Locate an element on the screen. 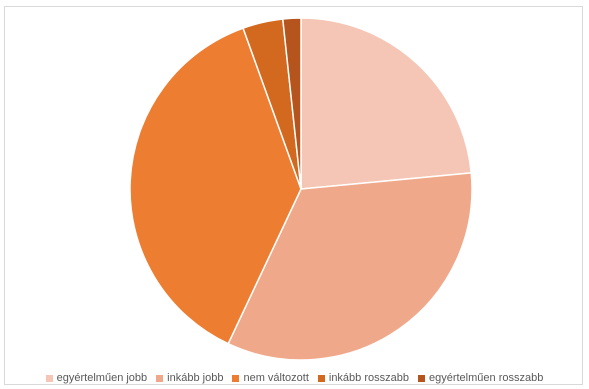 Image resolution: width=589 pixels, height=389 pixels. legend-item-egyertelmuen-rosszabb: egyértelműen rosszabb is located at coordinates (480, 378).